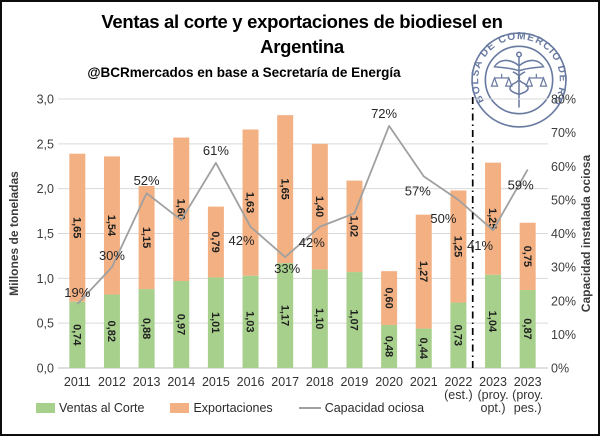 The image size is (600, 436). I want to click on scales-icon, so click(519, 80).